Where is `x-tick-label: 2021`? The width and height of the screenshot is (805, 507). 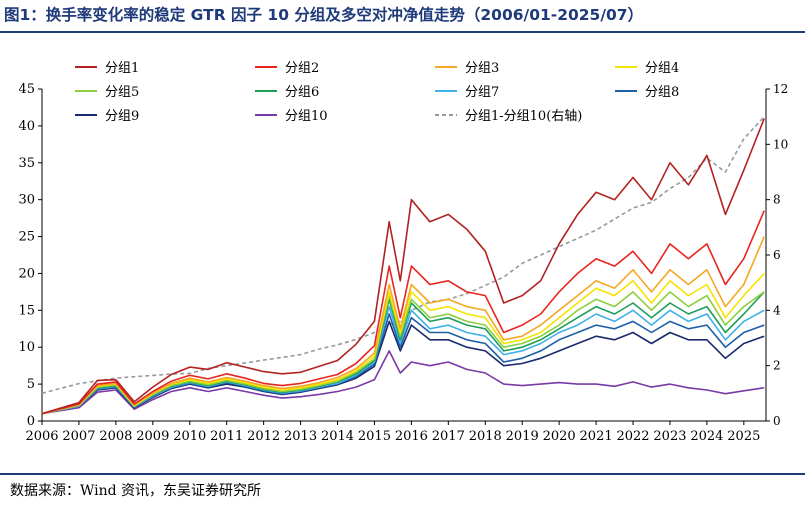
x-tick-label: 2021 is located at coordinates (596, 436).